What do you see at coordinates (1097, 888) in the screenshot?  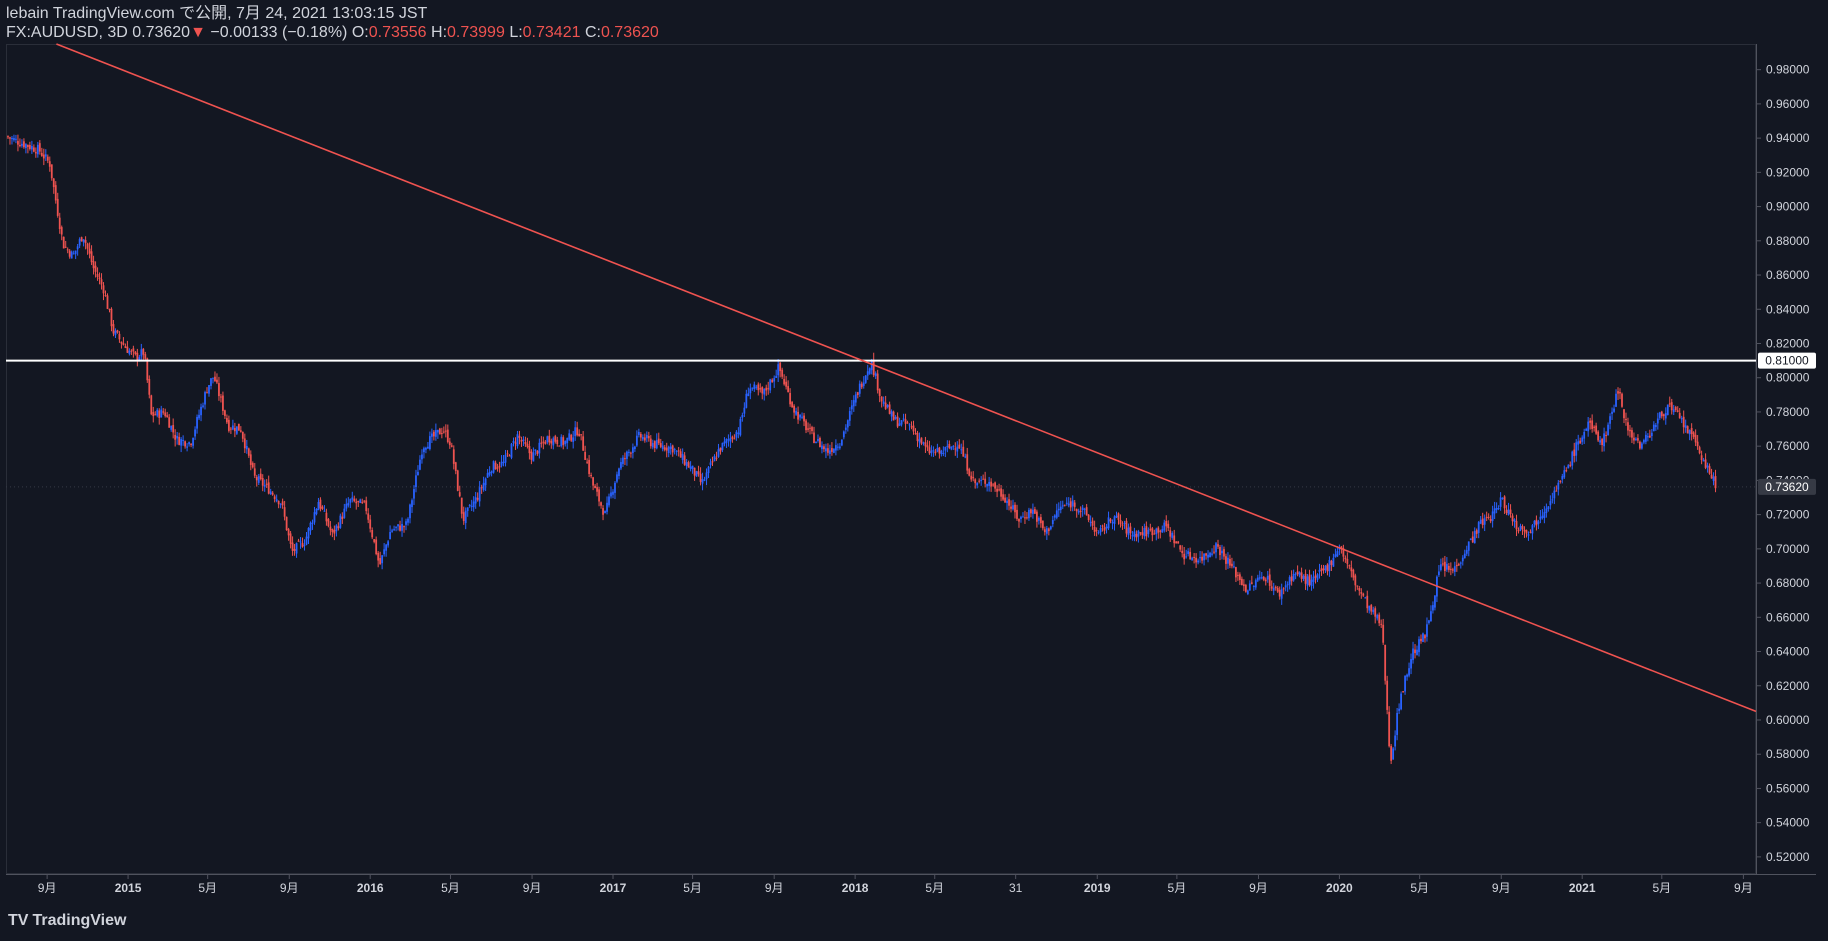 I see `time-tick-label: 2019` at bounding box center [1097, 888].